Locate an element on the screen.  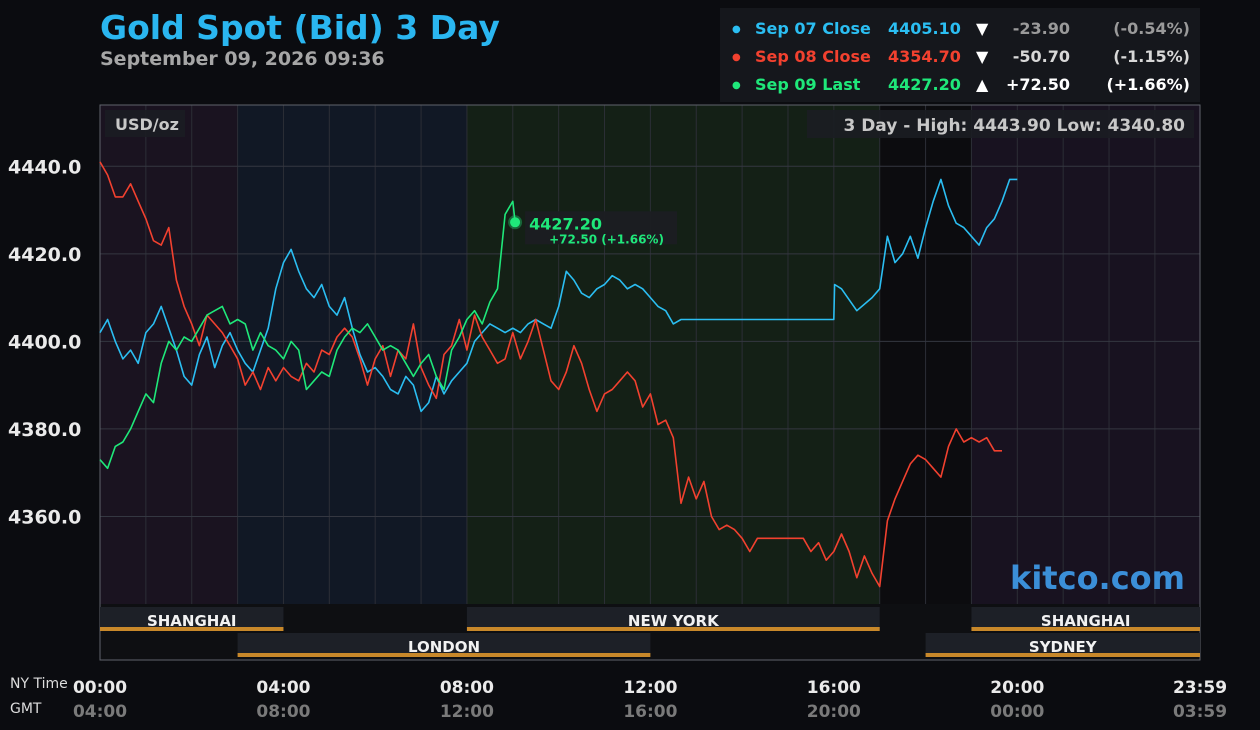
ny-time-label: NY Time is located at coordinates (39, 684).